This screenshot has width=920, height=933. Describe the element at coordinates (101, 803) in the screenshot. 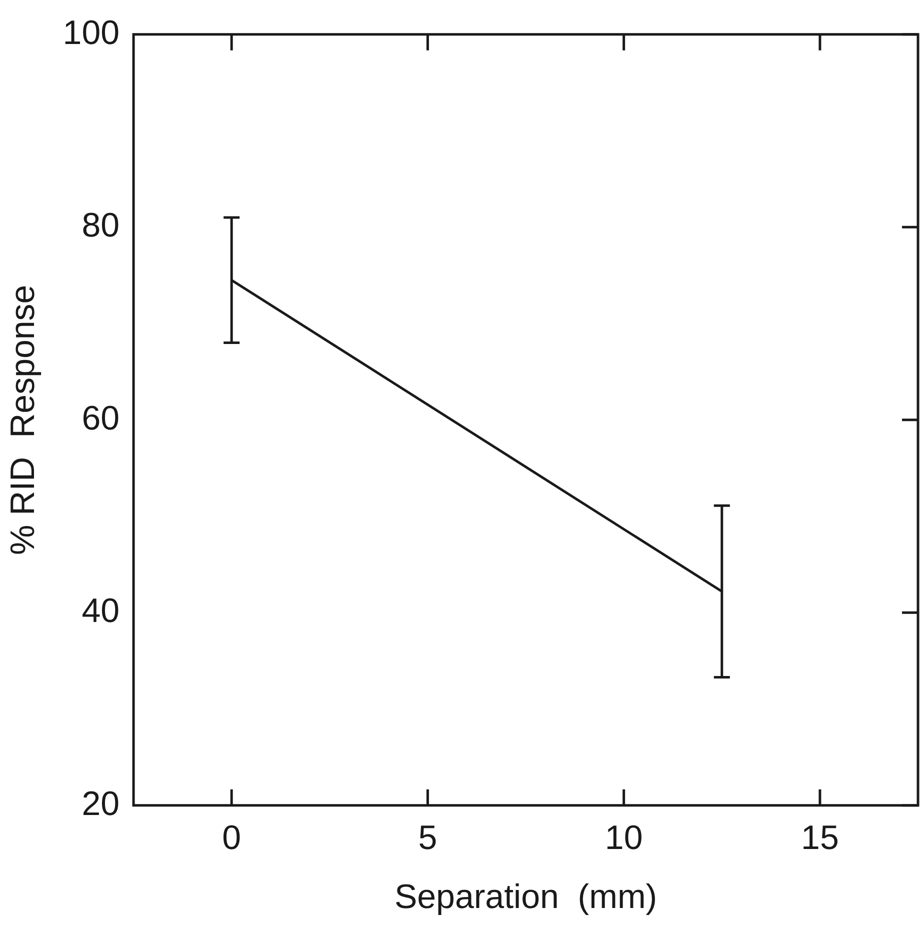

I see `y-tick-label: 20` at that location.